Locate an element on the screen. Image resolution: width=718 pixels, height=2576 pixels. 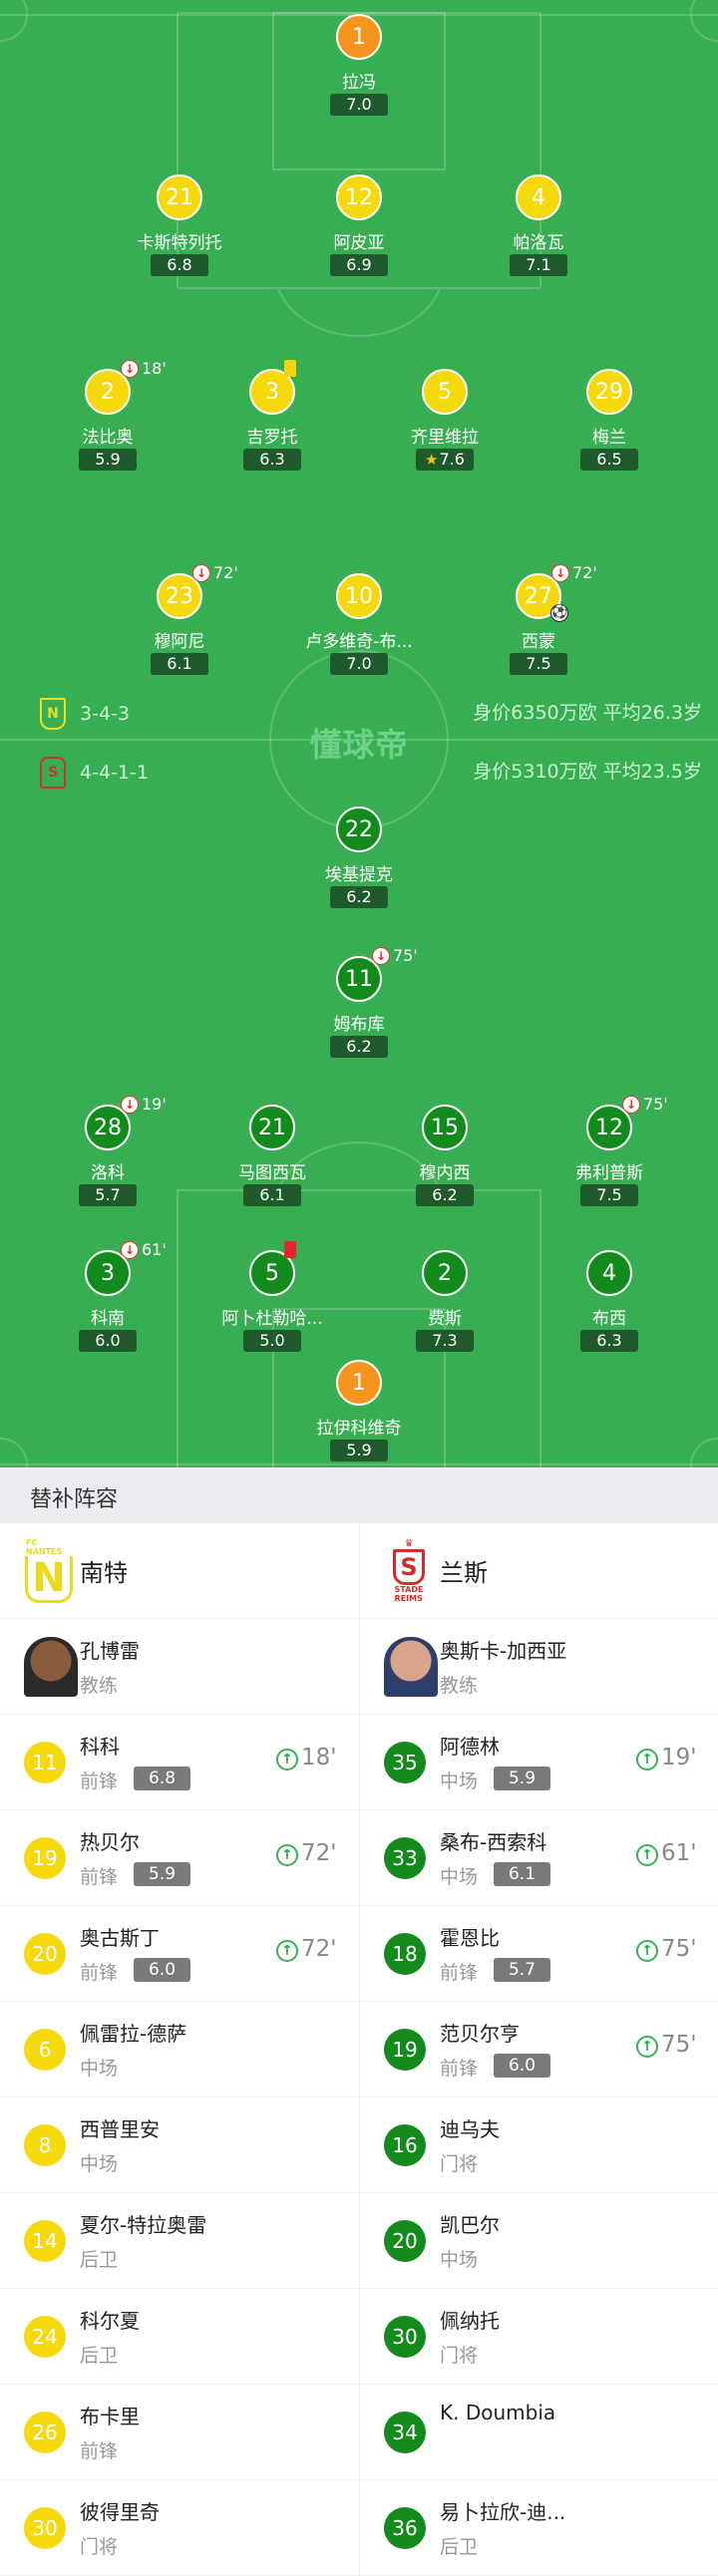
coach-name: 奥斯卡-加西亚 is located at coordinates (503, 1651).